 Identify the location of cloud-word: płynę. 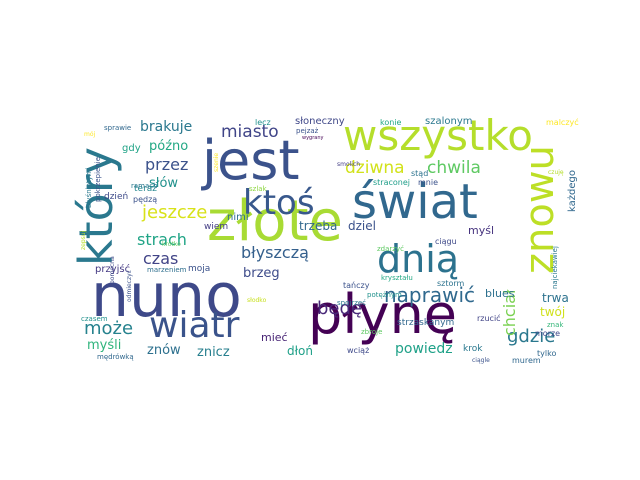
(383, 314).